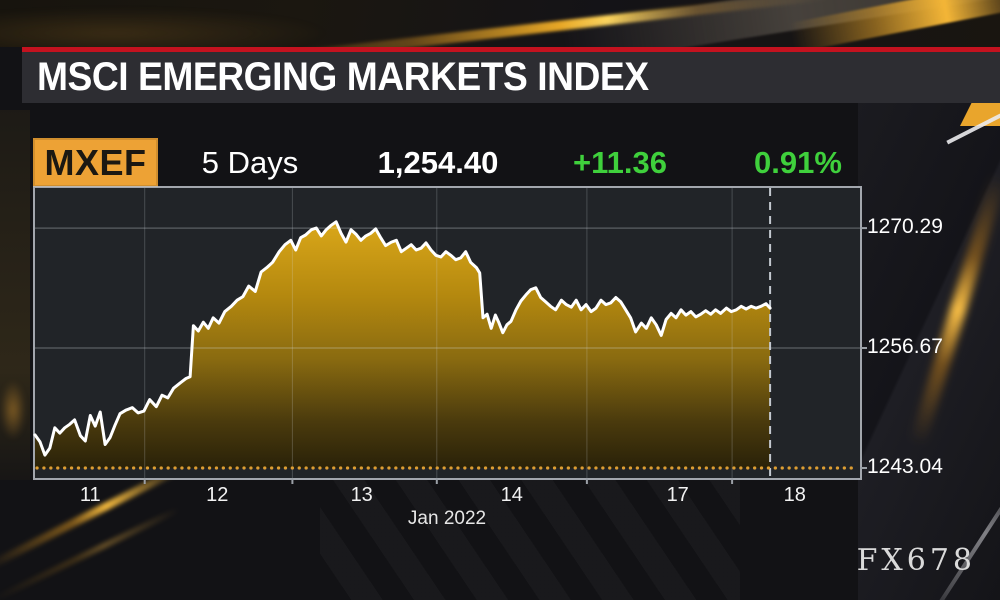 This screenshot has height=600, width=1000. Describe the element at coordinates (511, 49) in the screenshot. I see `red-accent-stripe` at that location.